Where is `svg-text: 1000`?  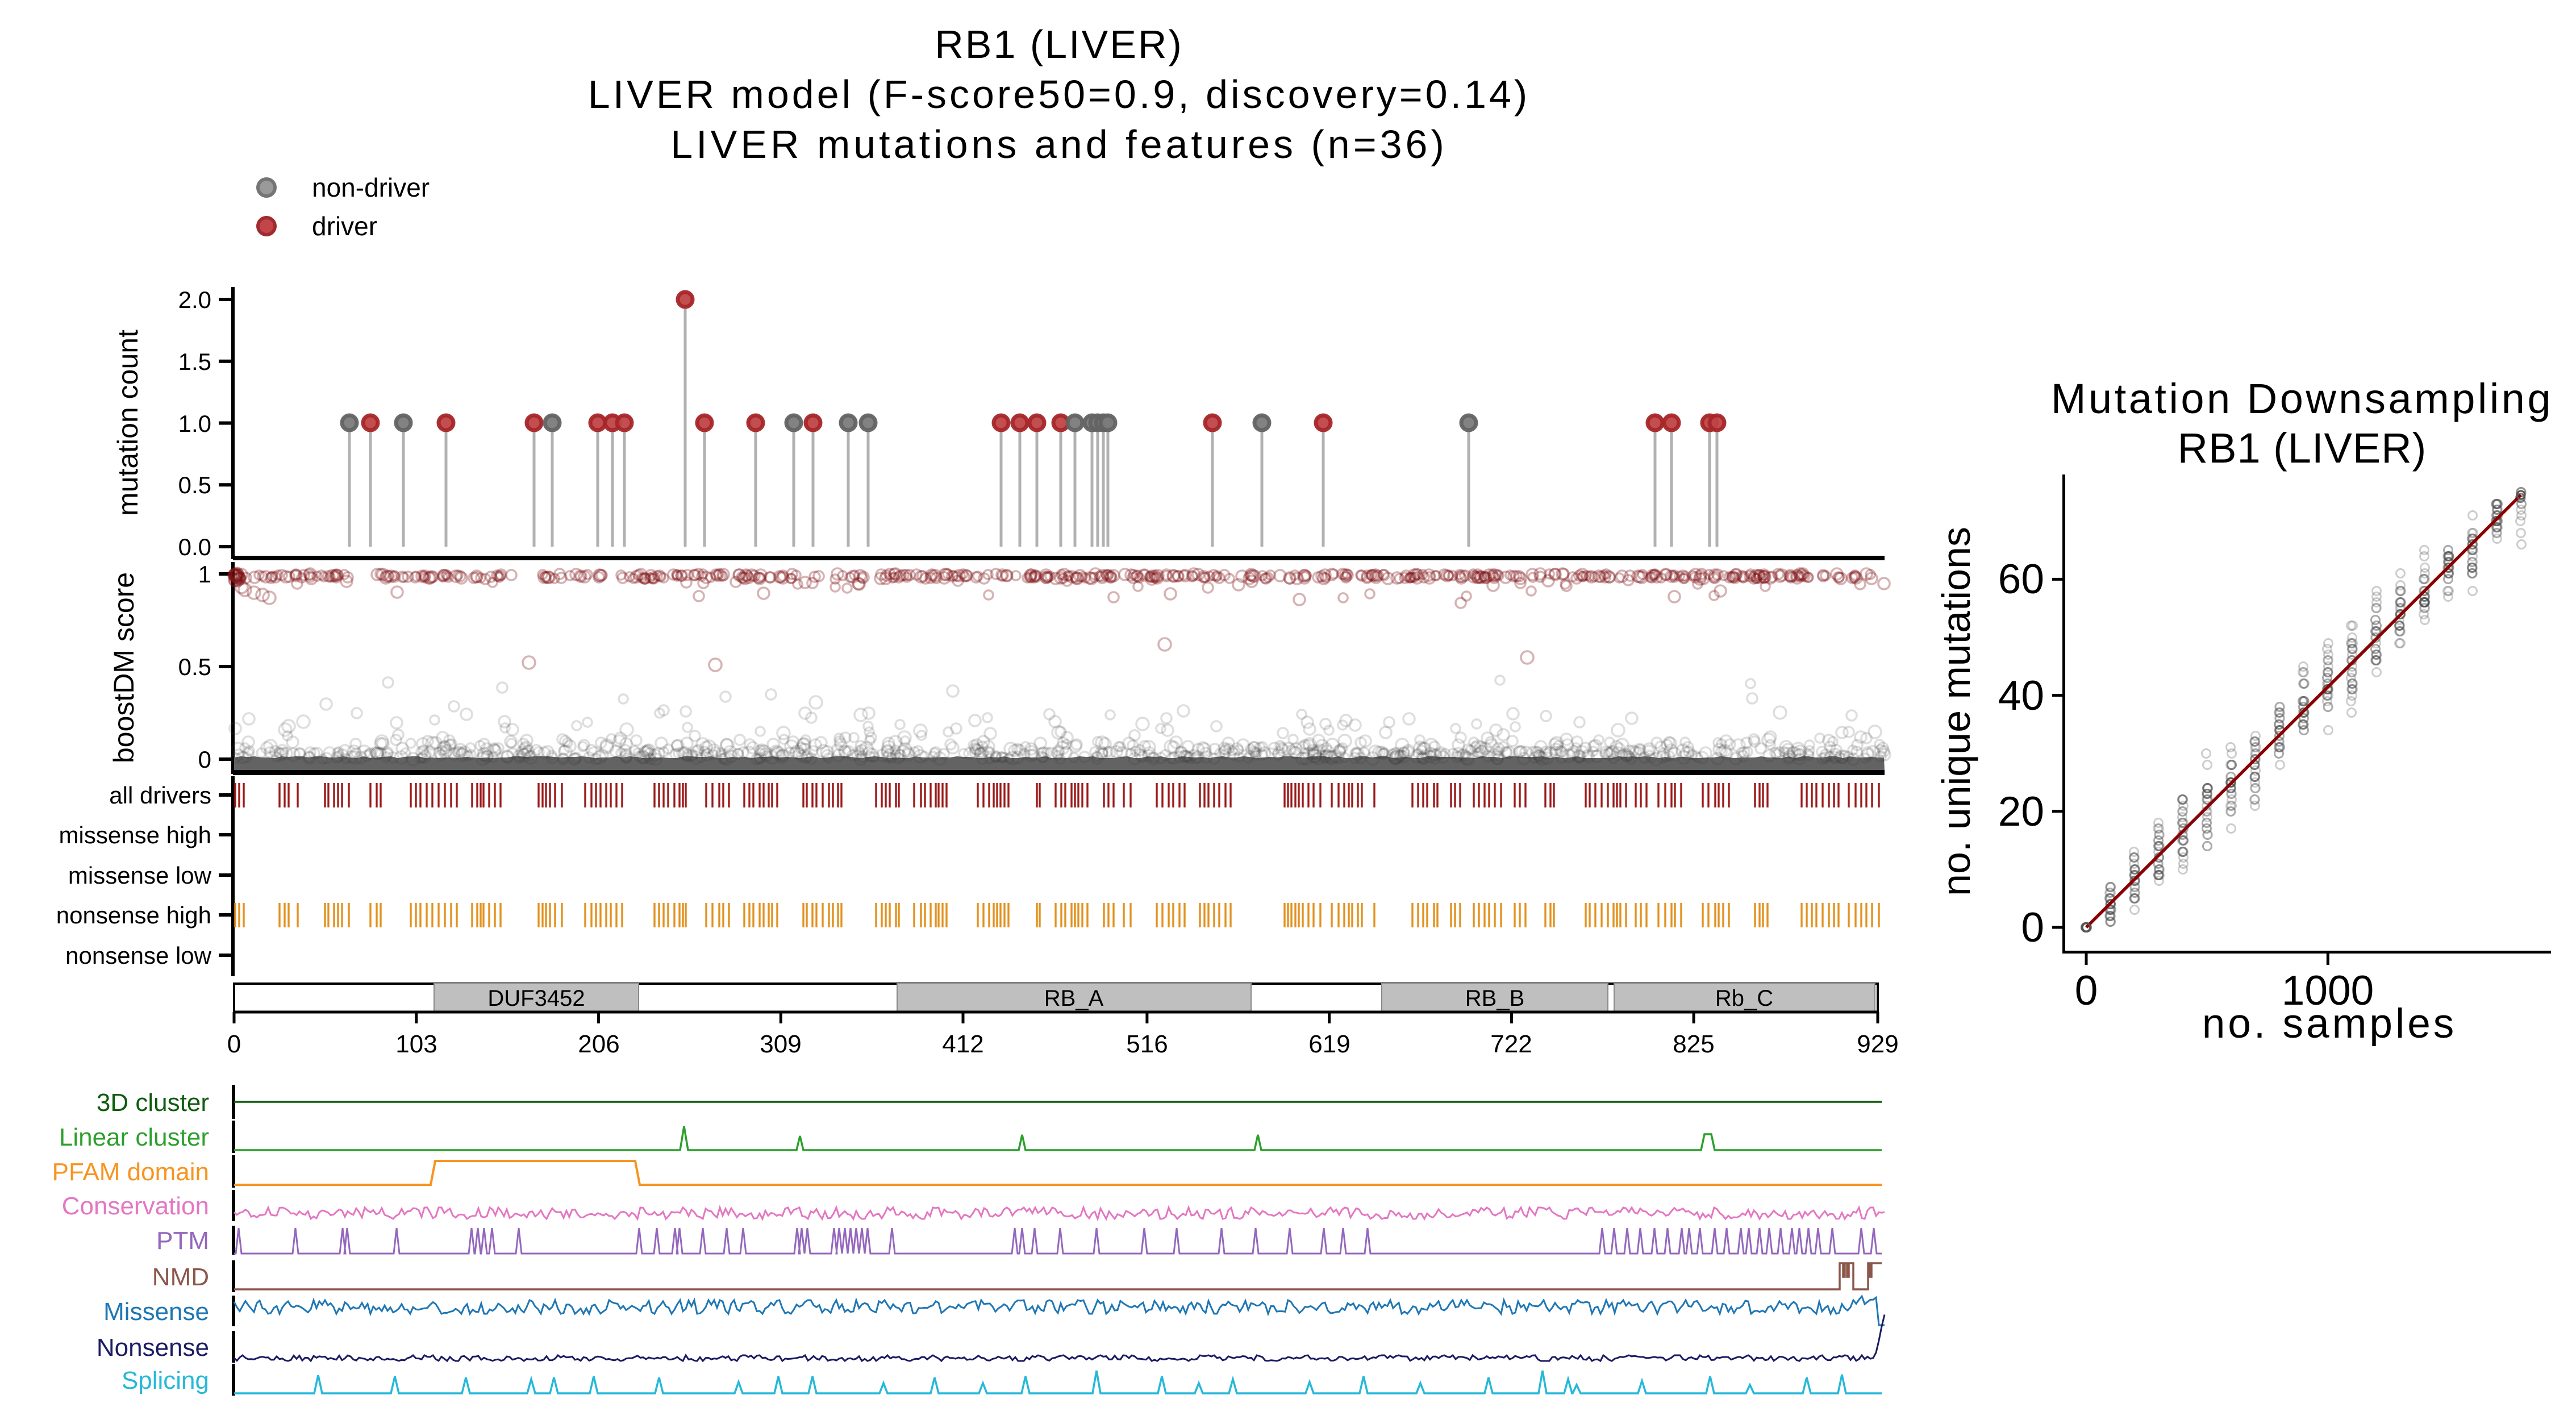
svg-text: 1000 is located at coordinates (2328, 991).